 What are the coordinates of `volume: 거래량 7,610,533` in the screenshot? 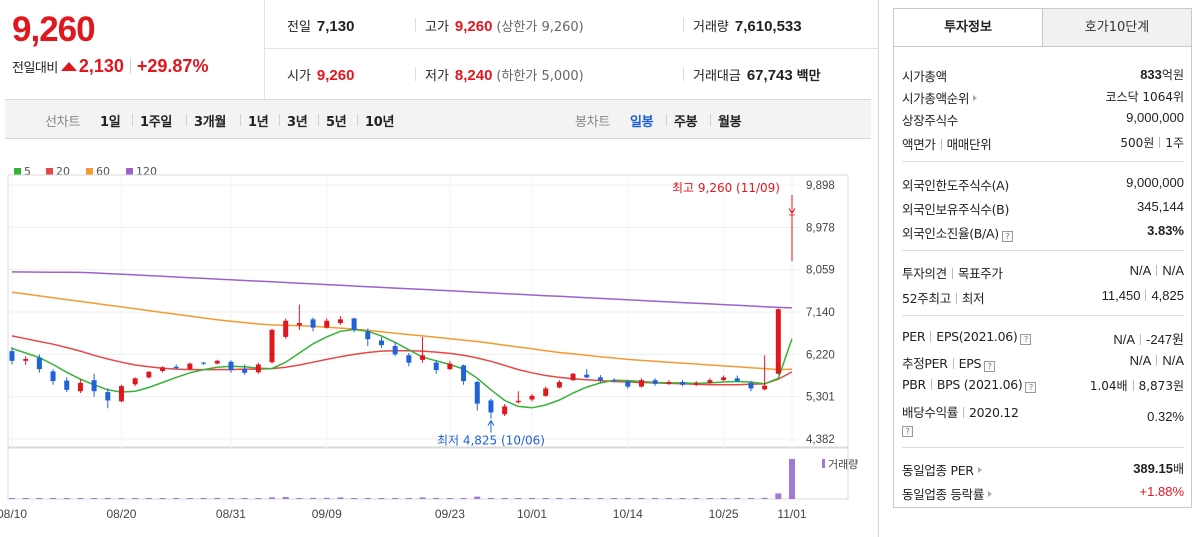 It's located at (747, 25).